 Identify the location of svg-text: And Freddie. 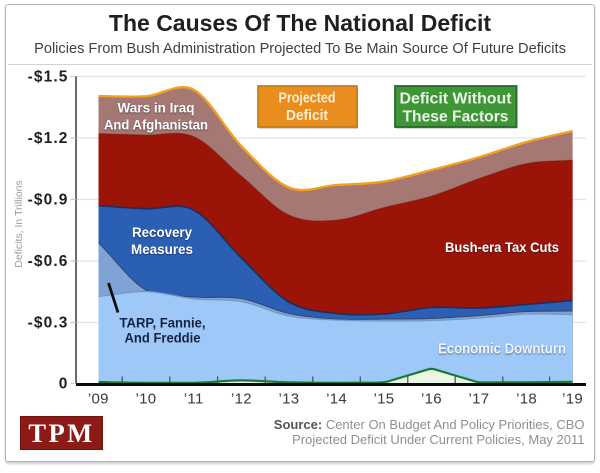
(163, 338).